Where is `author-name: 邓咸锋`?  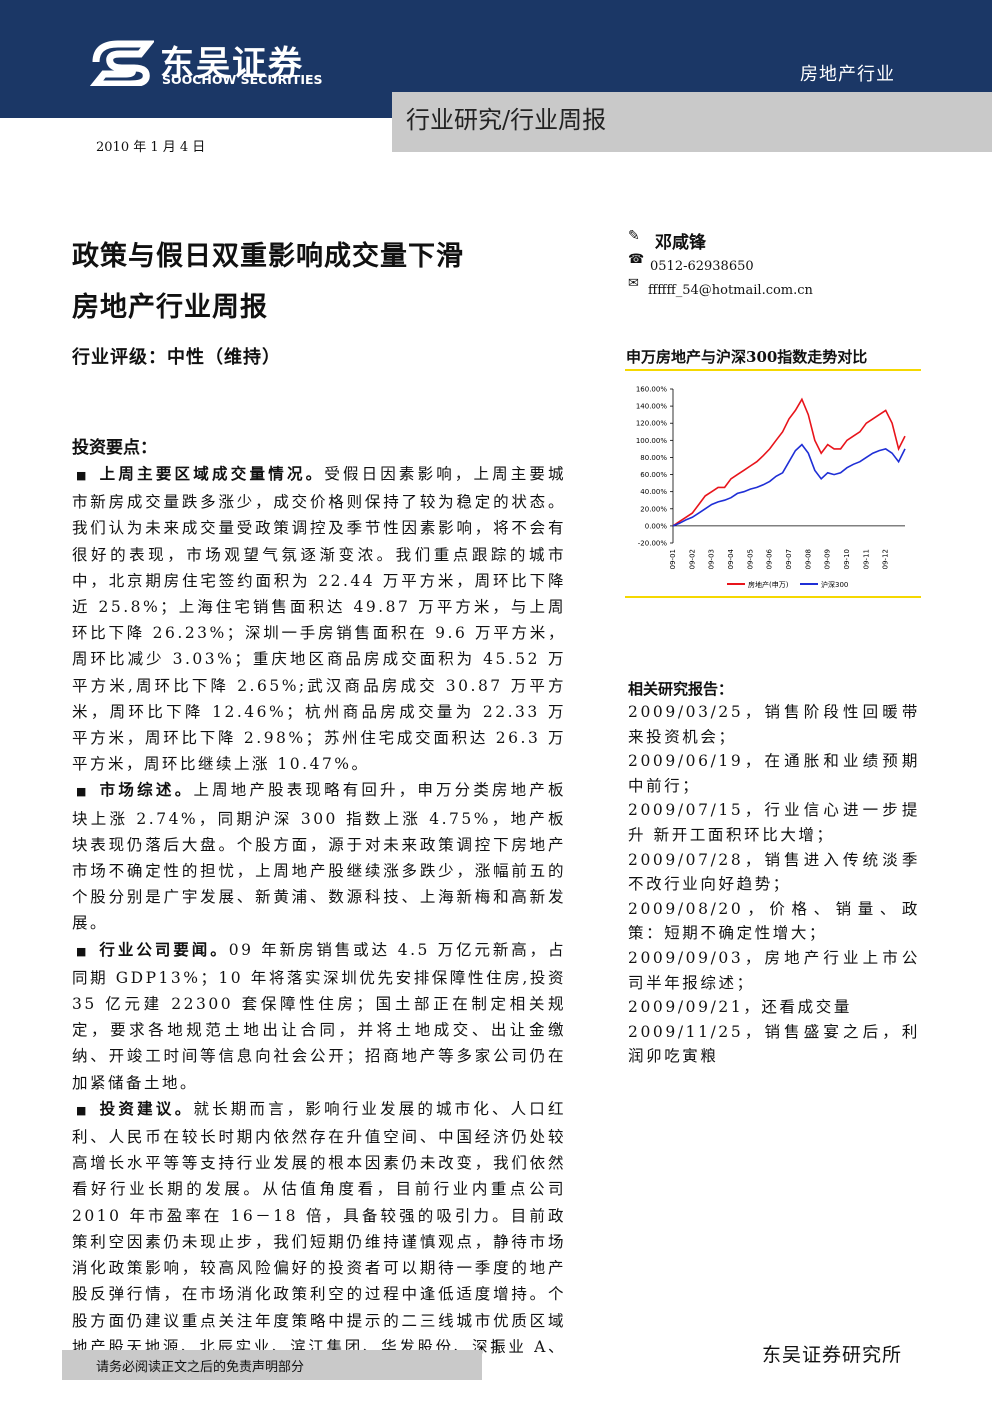
author-name: 邓咸锋 is located at coordinates (680, 243).